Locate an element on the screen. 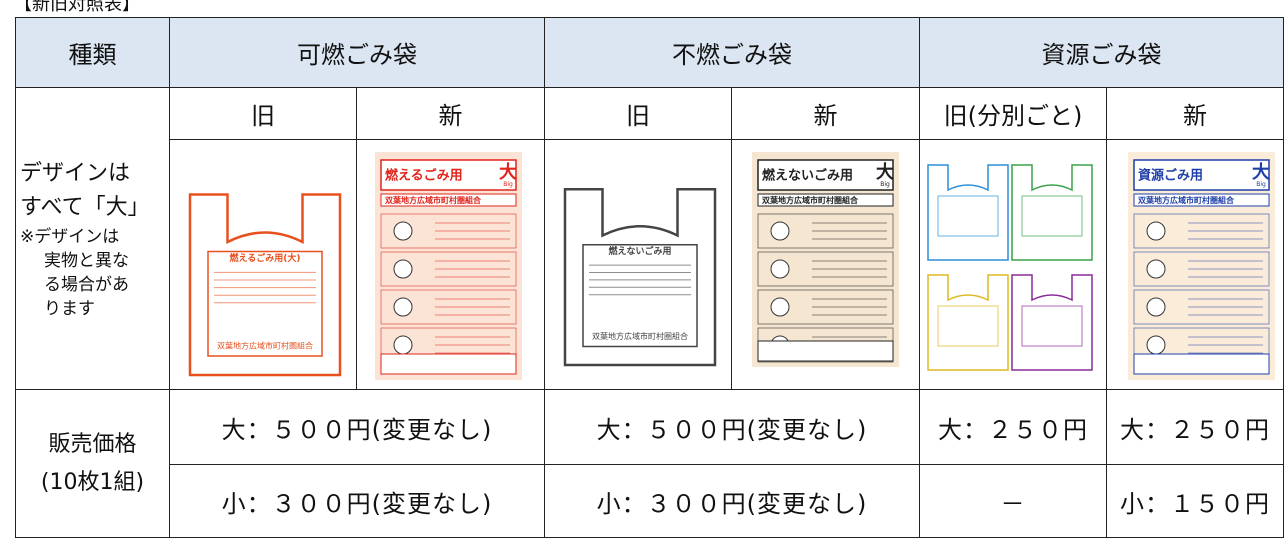 The image size is (1284, 538). note-text: る場合があ is located at coordinates (86, 284).